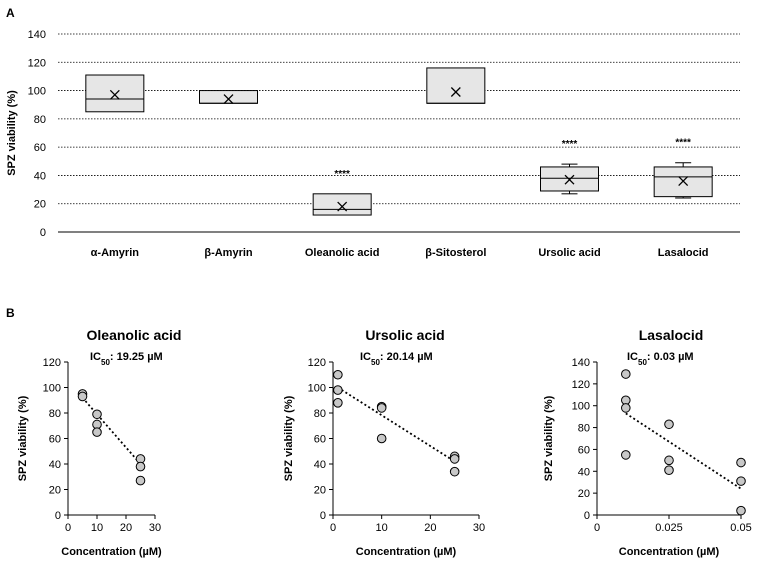  Describe the element at coordinates (671, 335) in the screenshot. I see `plot-title: Lasalocid` at that location.